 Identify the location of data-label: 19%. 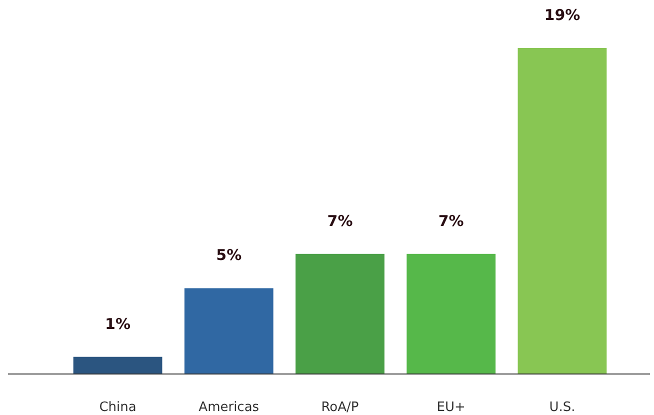
(562, 15).